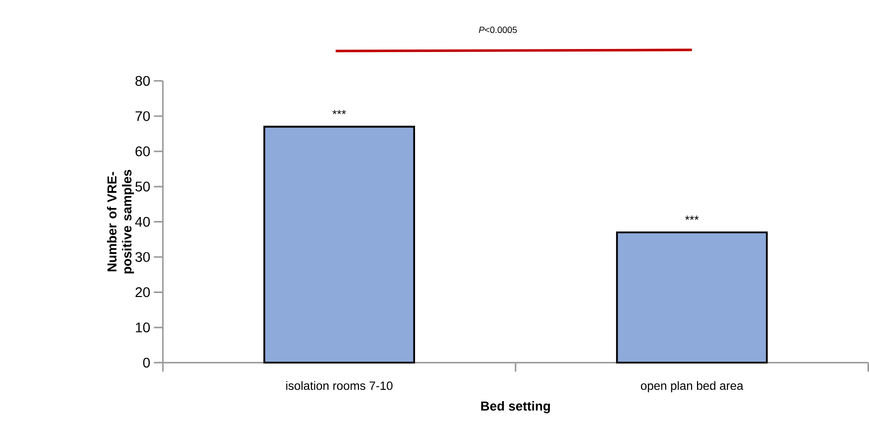  I want to click on y-tick-label: 60, so click(143, 151).